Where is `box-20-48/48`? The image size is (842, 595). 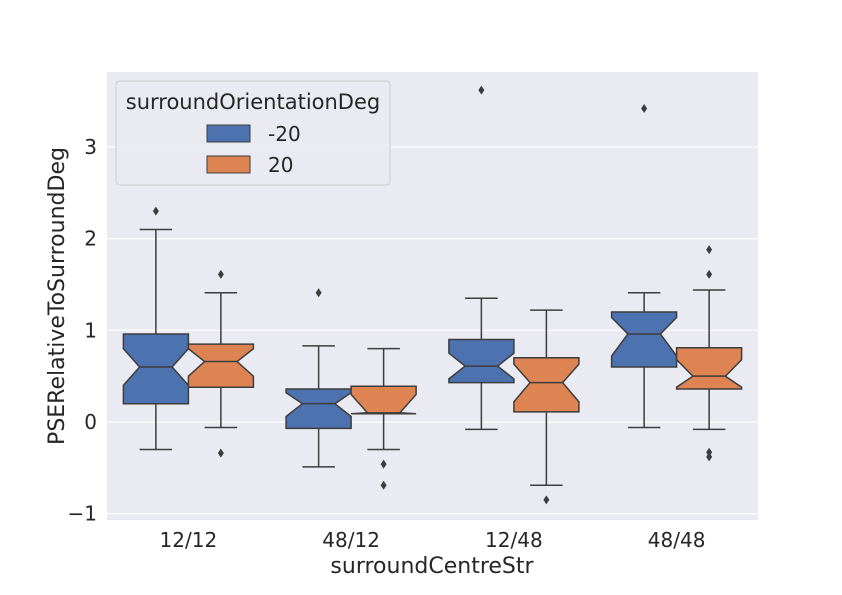
box-20-48/48 is located at coordinates (709, 353).